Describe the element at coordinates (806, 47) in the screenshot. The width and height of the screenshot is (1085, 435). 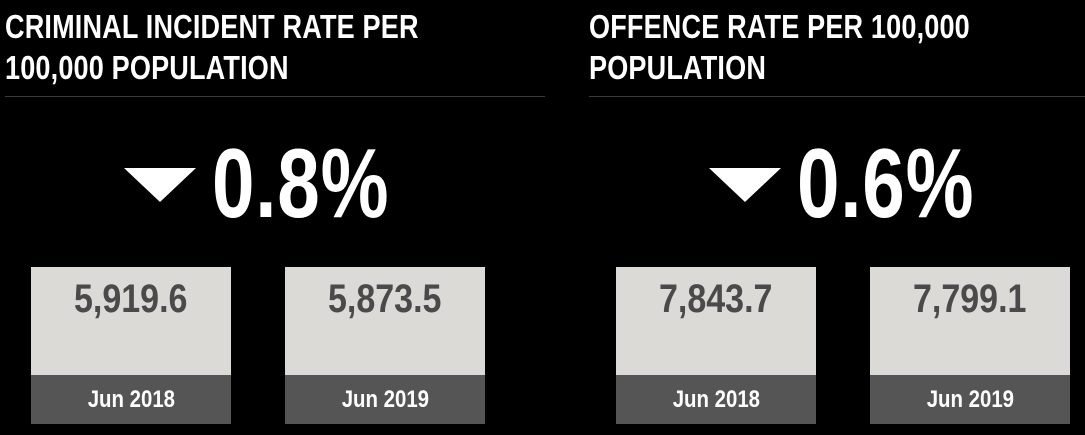
I see `panel-title: OFFENCE RATE PER 100,000 POPULATION` at that location.